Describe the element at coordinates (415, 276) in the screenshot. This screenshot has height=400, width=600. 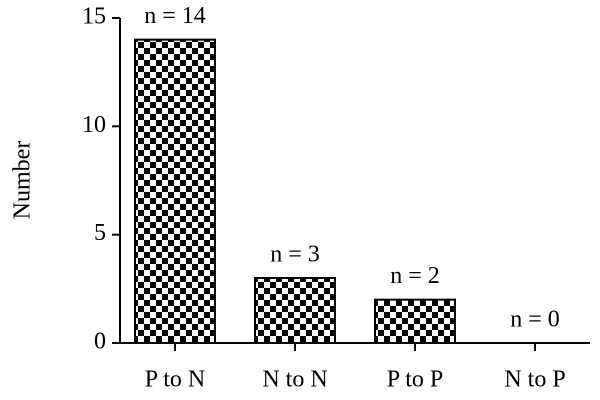
I see `value-label: n = 2` at that location.